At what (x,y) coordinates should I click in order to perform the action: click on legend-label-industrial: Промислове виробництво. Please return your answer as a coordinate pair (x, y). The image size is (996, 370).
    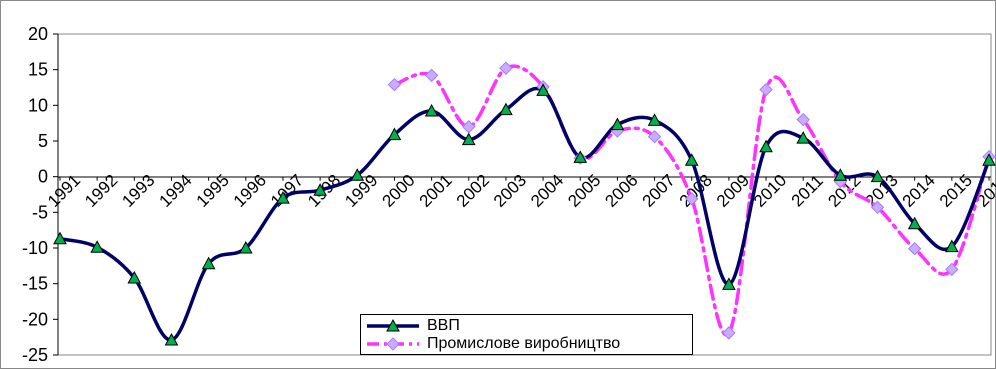
    Looking at the image, I should click on (524, 343).